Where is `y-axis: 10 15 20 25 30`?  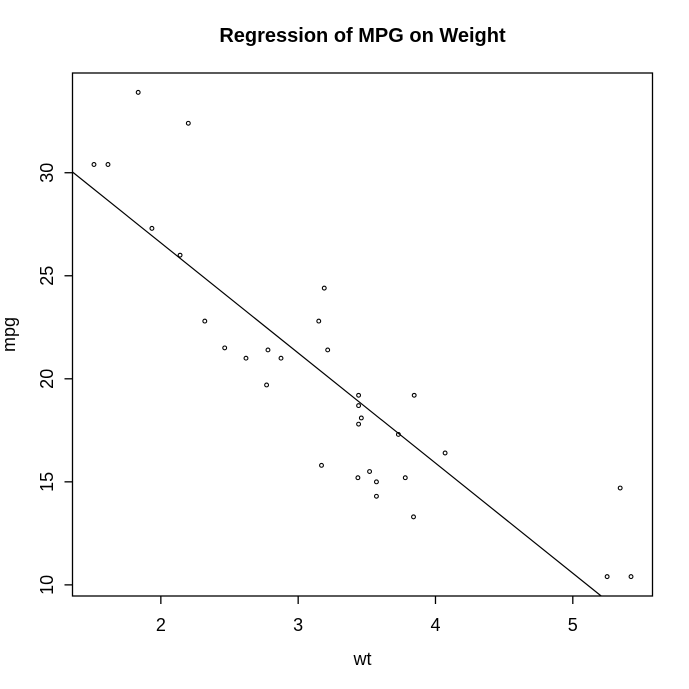 y-axis: 10 15 20 25 30 is located at coordinates (55, 379).